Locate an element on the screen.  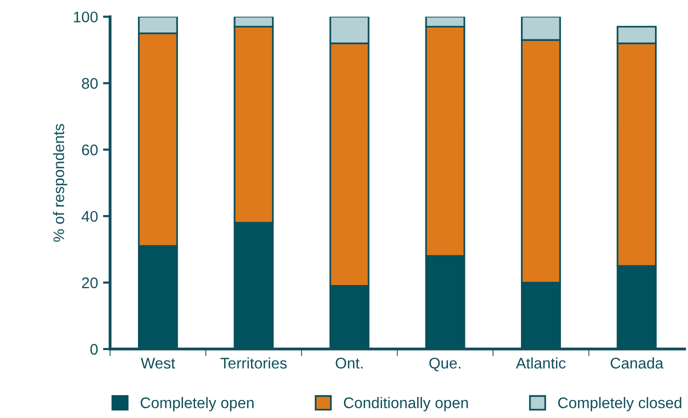
y-tick-label: 100 is located at coordinates (86, 17).